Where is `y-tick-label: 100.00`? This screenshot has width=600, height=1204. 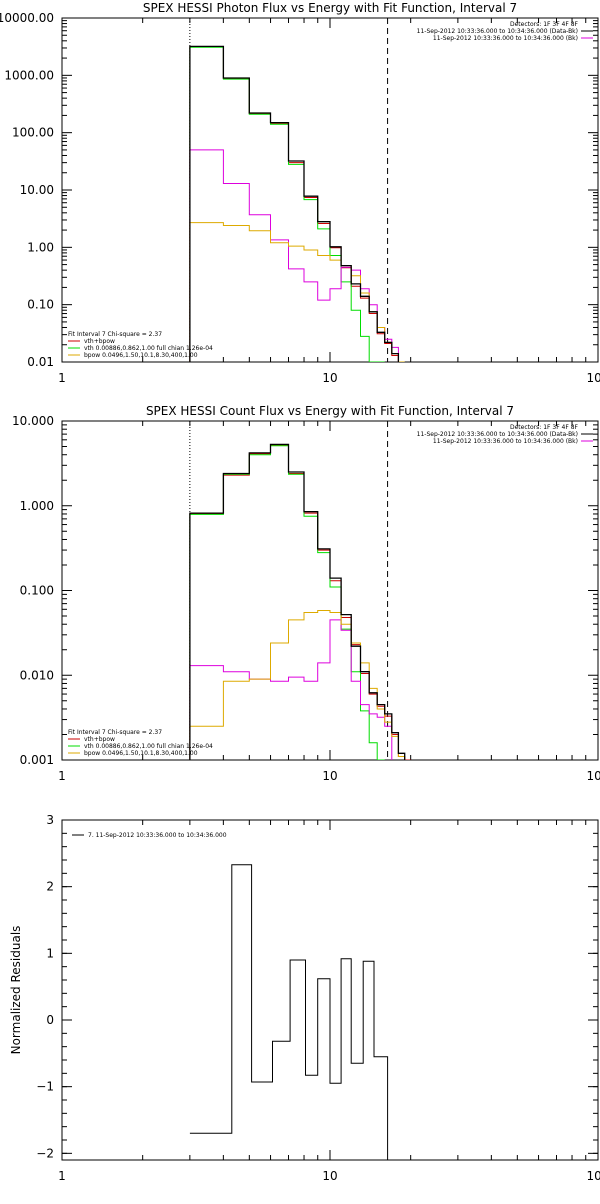
y-tick-label: 100.00 is located at coordinates (33, 133).